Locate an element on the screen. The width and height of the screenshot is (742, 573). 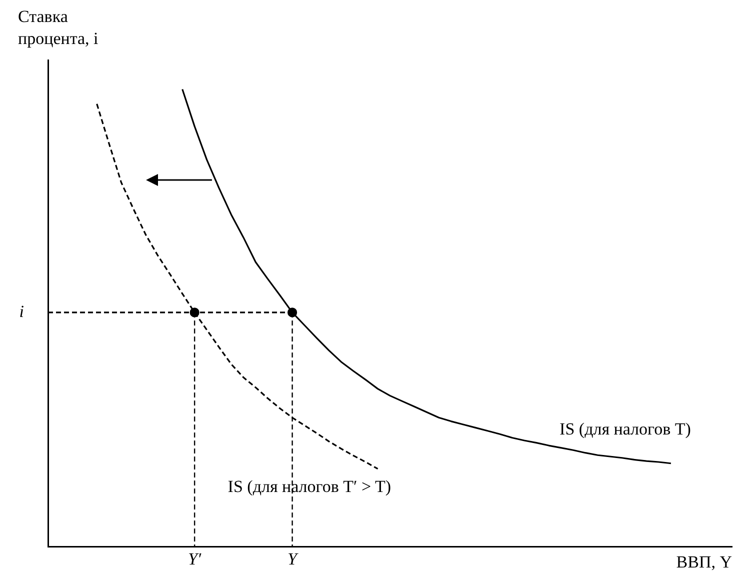
y-axis-title: Ставка процента, i is located at coordinates (58, 27).